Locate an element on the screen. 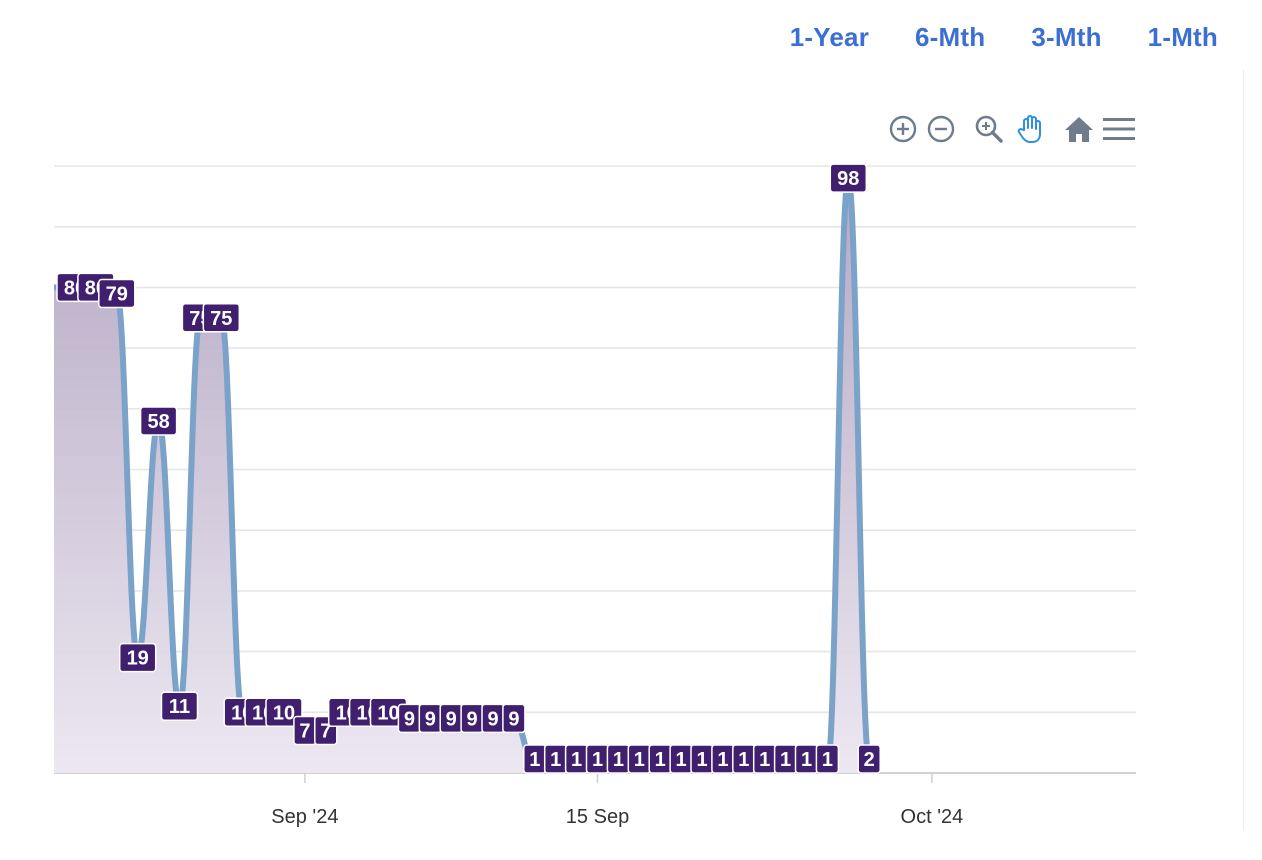 The width and height of the screenshot is (1262, 860). range-tab-6-month: 6-Mth is located at coordinates (950, 37).